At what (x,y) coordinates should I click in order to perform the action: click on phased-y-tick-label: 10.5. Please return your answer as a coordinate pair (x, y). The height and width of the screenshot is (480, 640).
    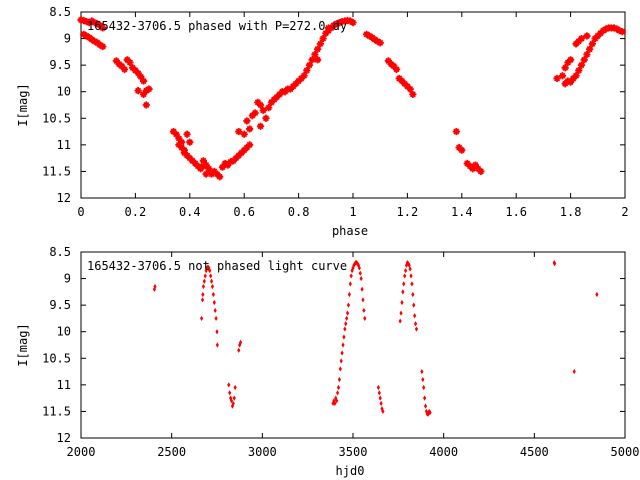
    Looking at the image, I should click on (56, 118).